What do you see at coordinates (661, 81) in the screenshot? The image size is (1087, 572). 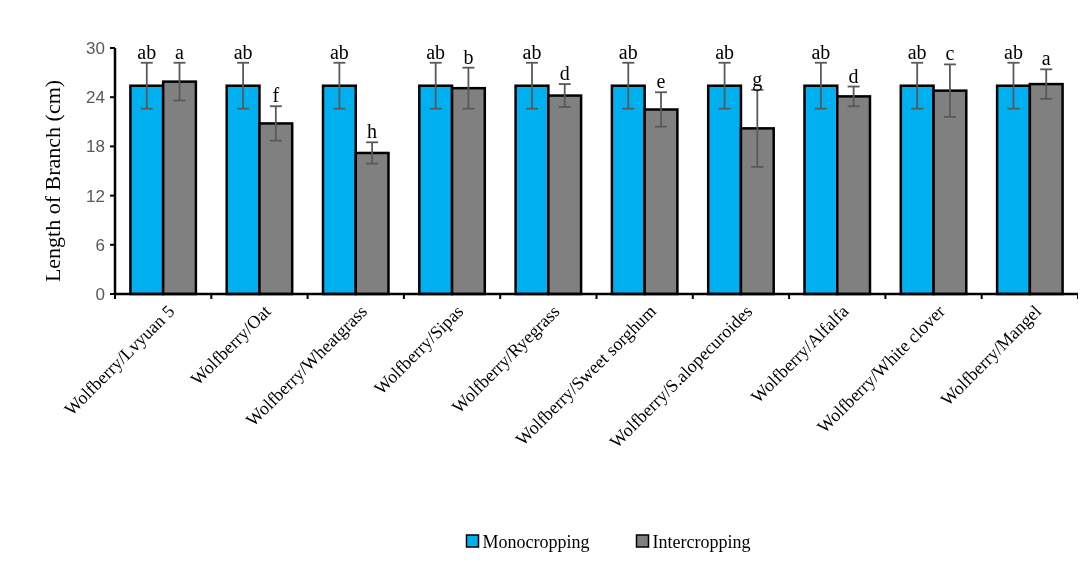 I see `data-label: e` at bounding box center [661, 81].